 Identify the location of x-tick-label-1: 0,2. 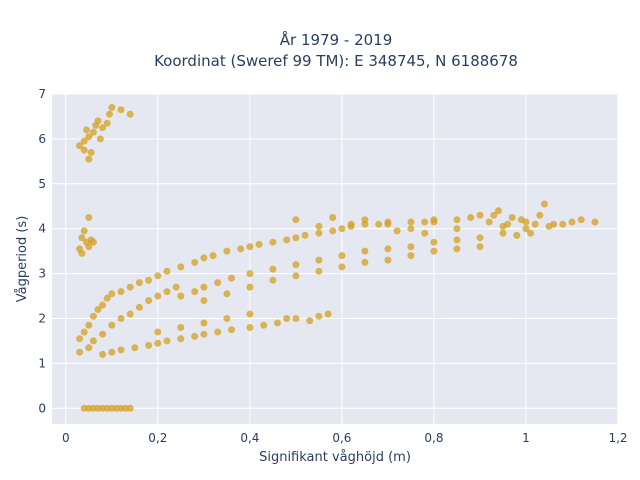
(157, 438).